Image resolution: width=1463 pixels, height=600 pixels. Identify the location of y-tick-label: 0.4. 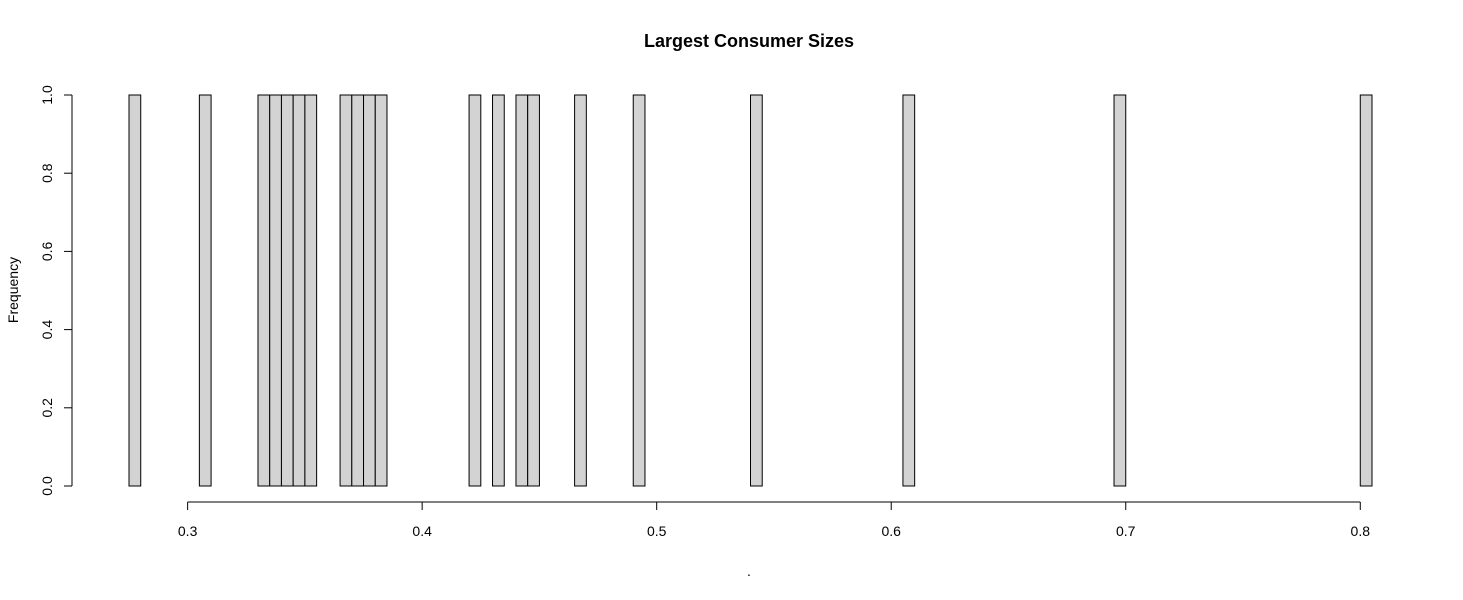
(47, 330).